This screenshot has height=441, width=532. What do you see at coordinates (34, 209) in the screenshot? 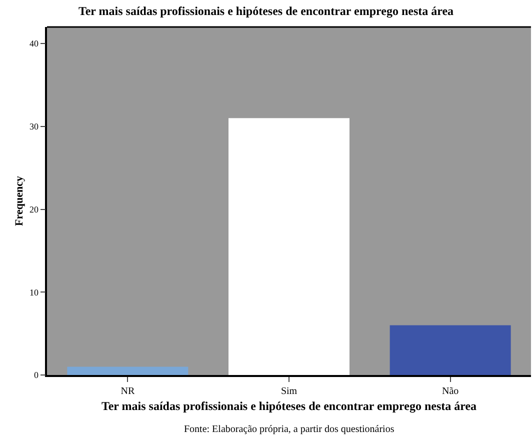
I see `y-tick-label: 20` at bounding box center [34, 209].